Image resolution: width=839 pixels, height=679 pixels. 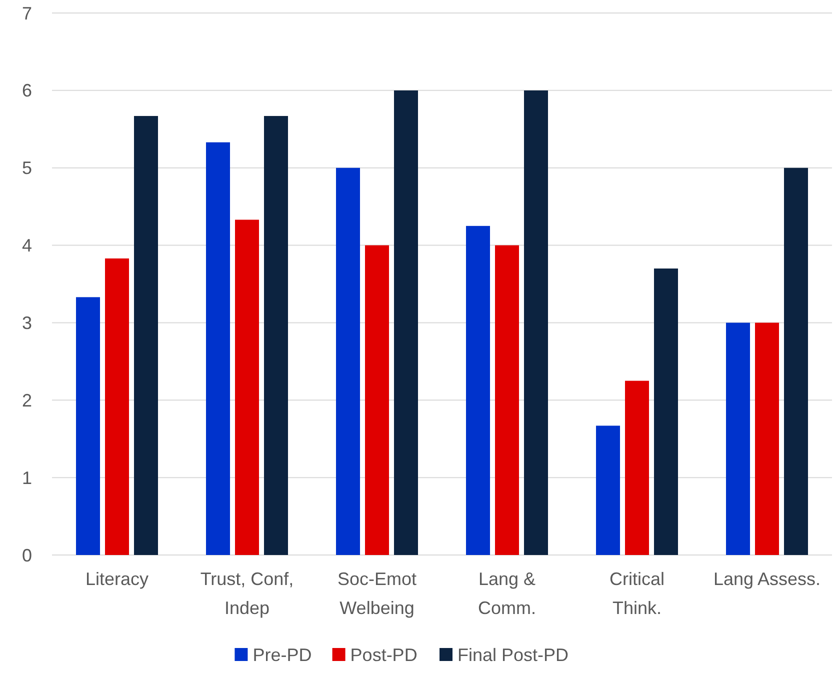 I want to click on x-tick-label: Lang Assess., so click(x=767, y=579).